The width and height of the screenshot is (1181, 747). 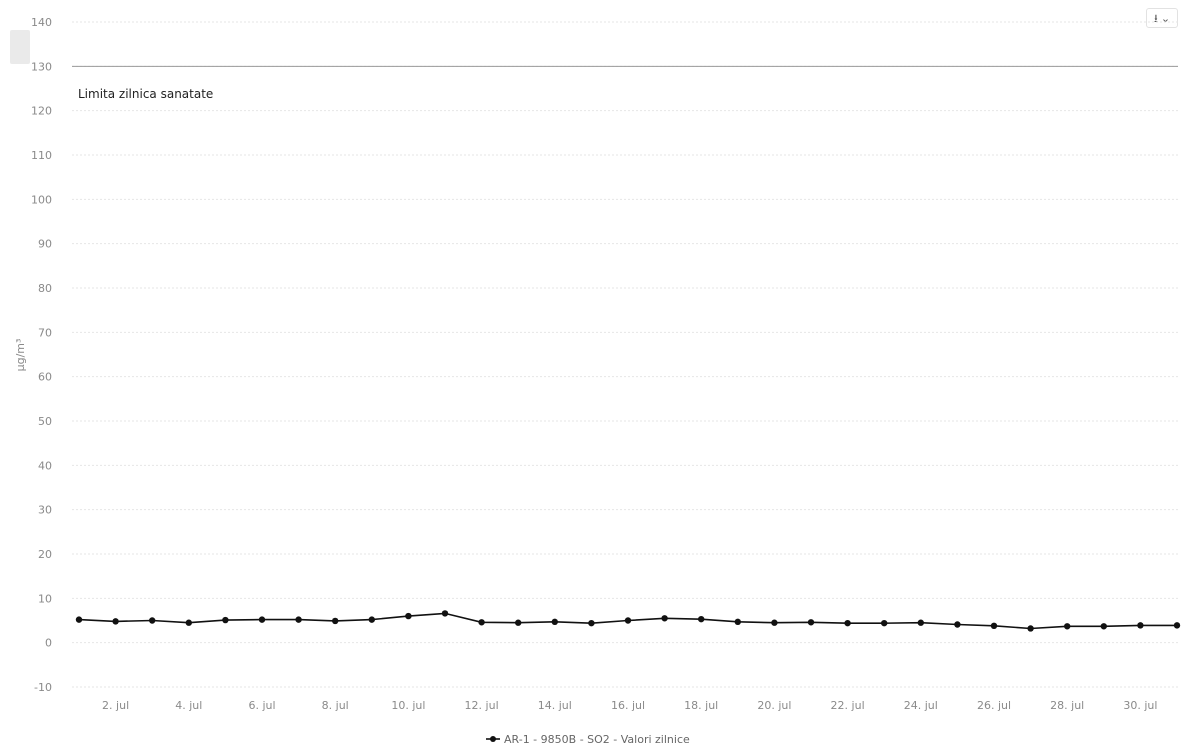 I want to click on y-tick-label: 70, so click(x=45, y=332).